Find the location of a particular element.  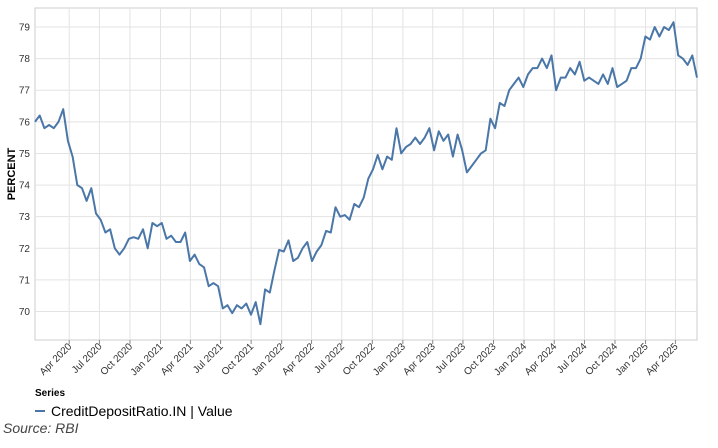

y-tick-label: 79 is located at coordinates (25, 27).